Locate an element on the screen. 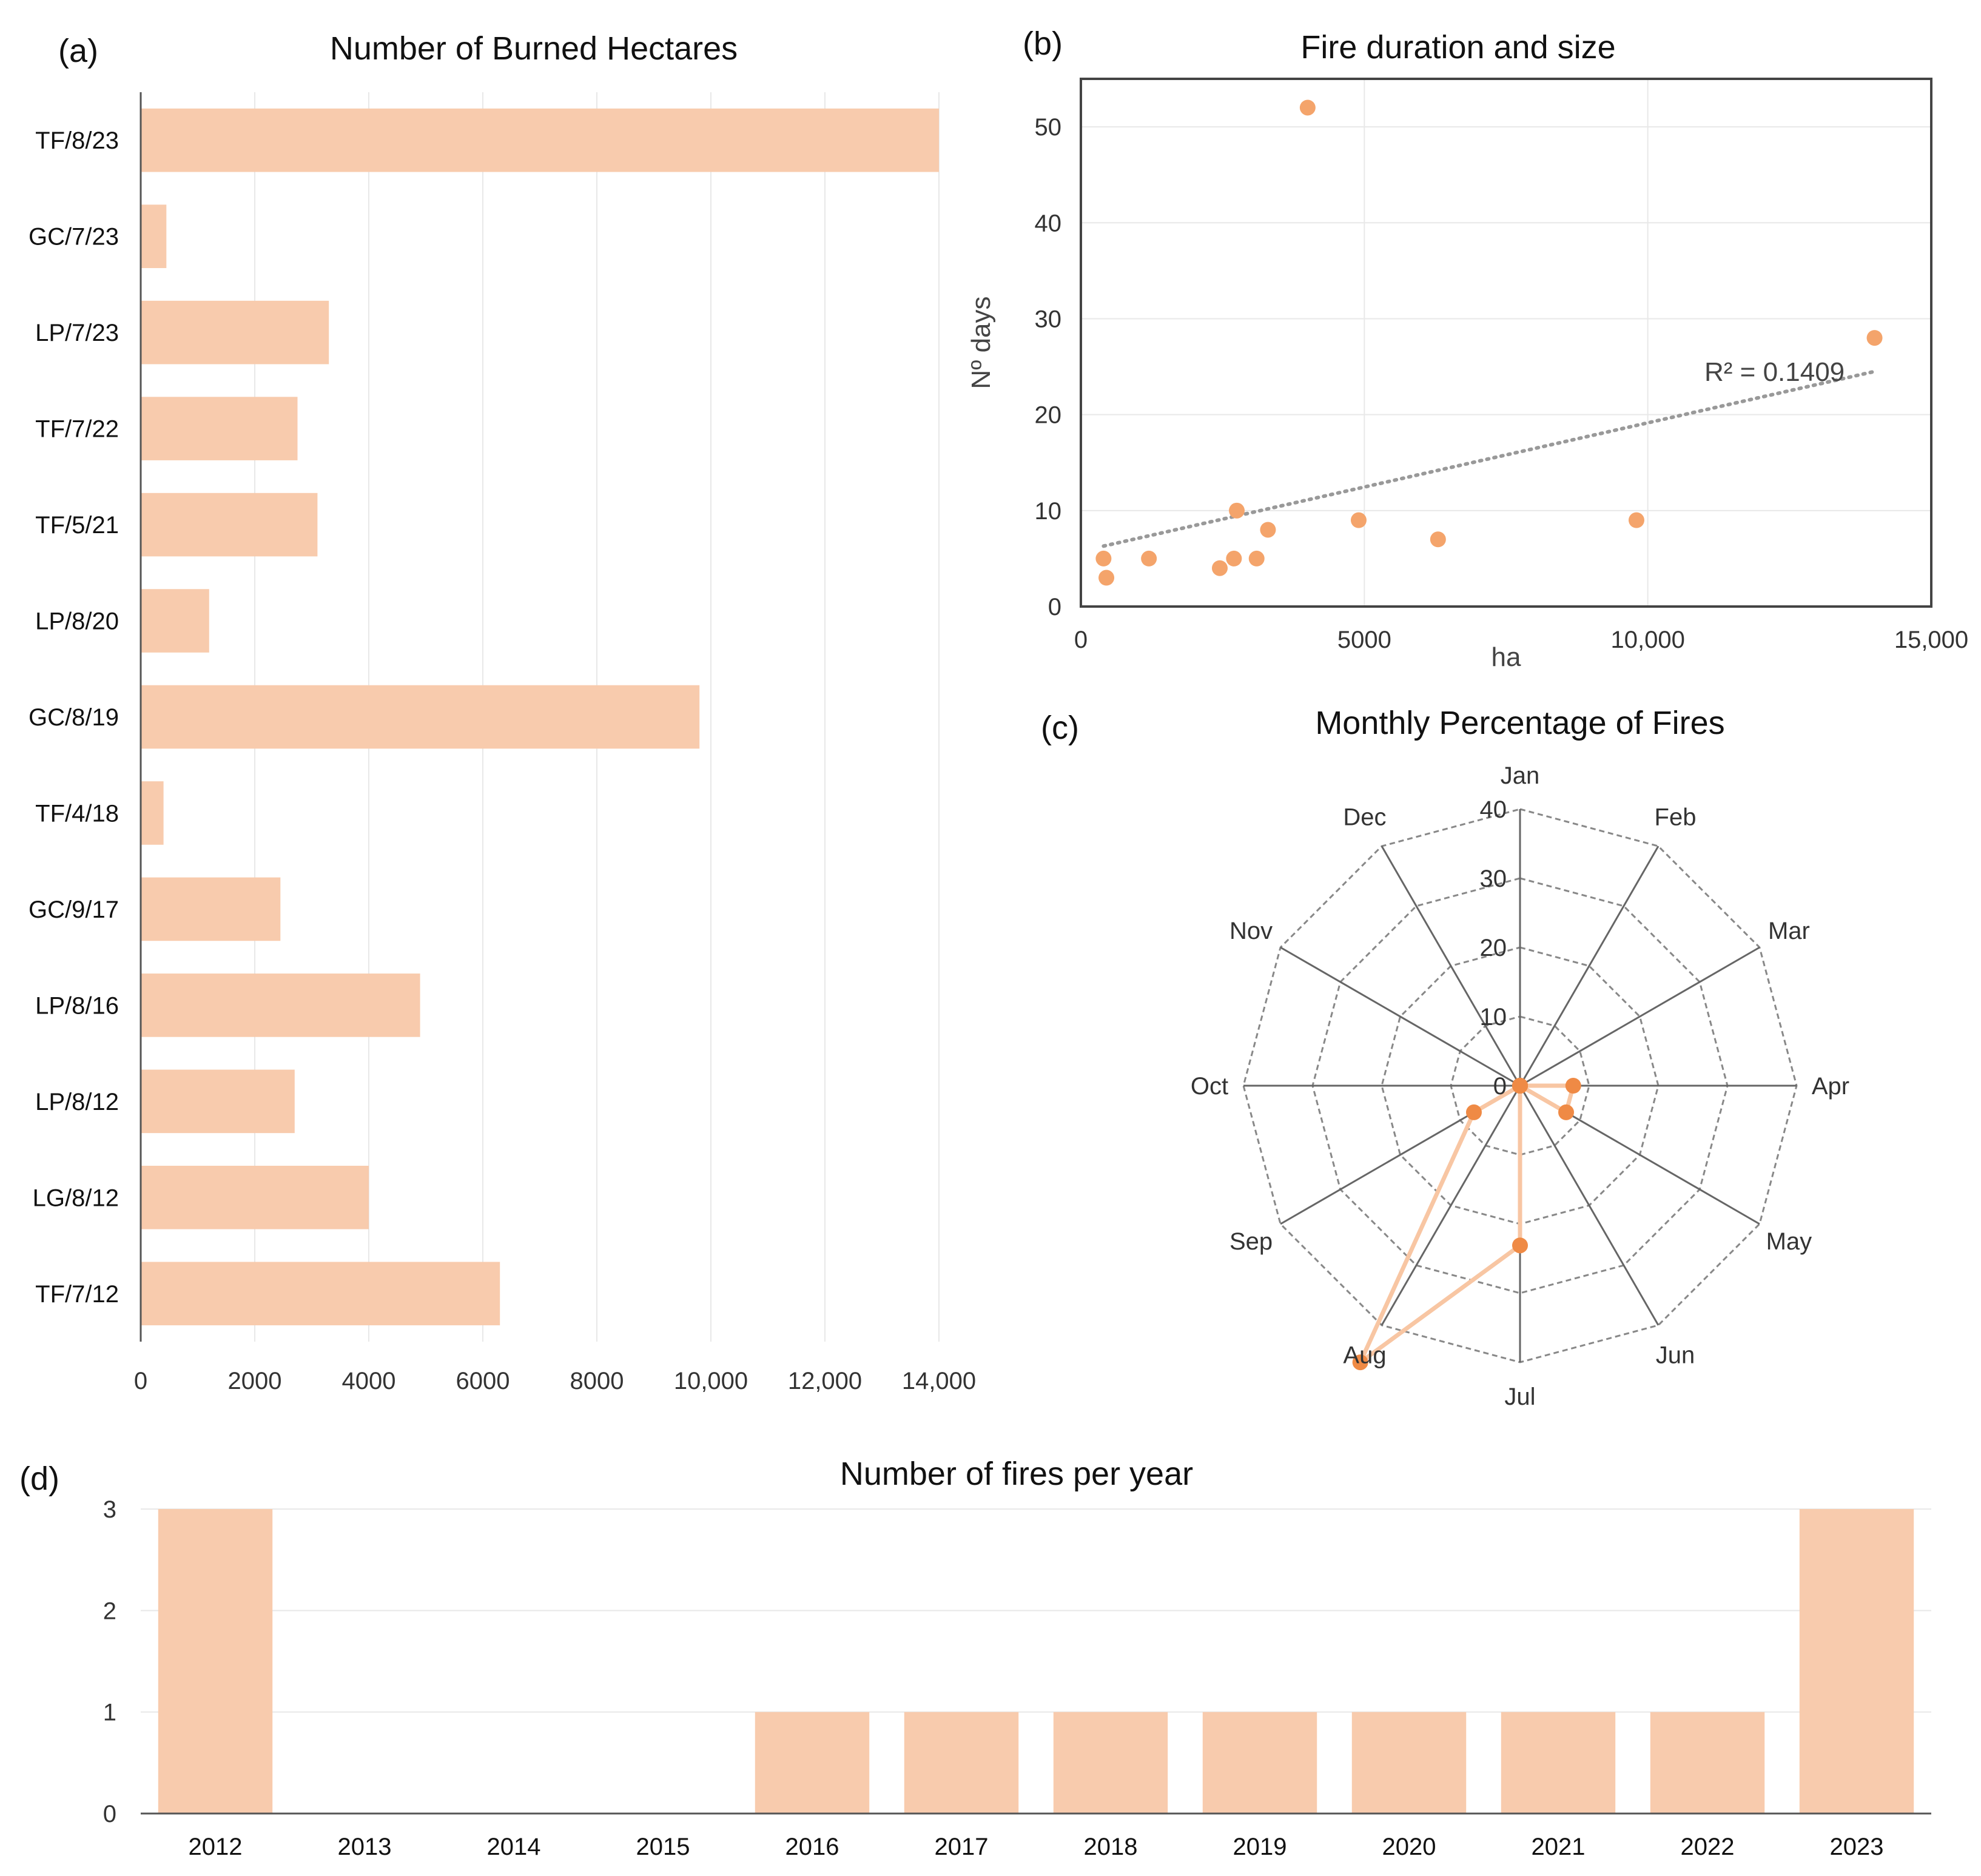 This screenshot has height=1876, width=1981. category-label-a: GC/9/17 is located at coordinates (74, 909).